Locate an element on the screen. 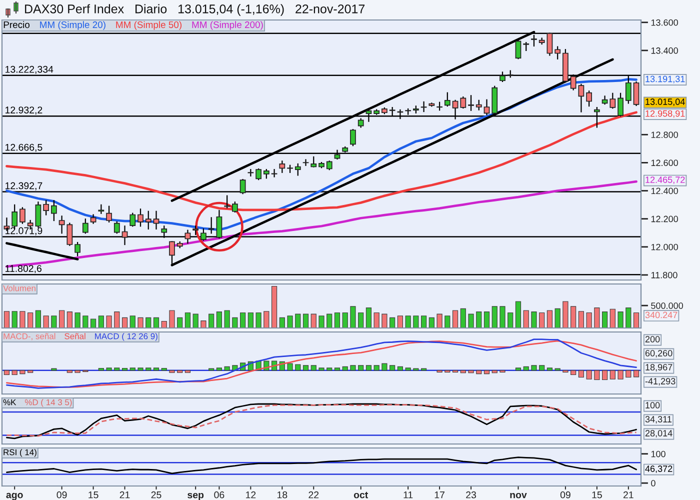 This screenshot has width=700, height=500. text: MM (Simple 200) is located at coordinates (227, 25).